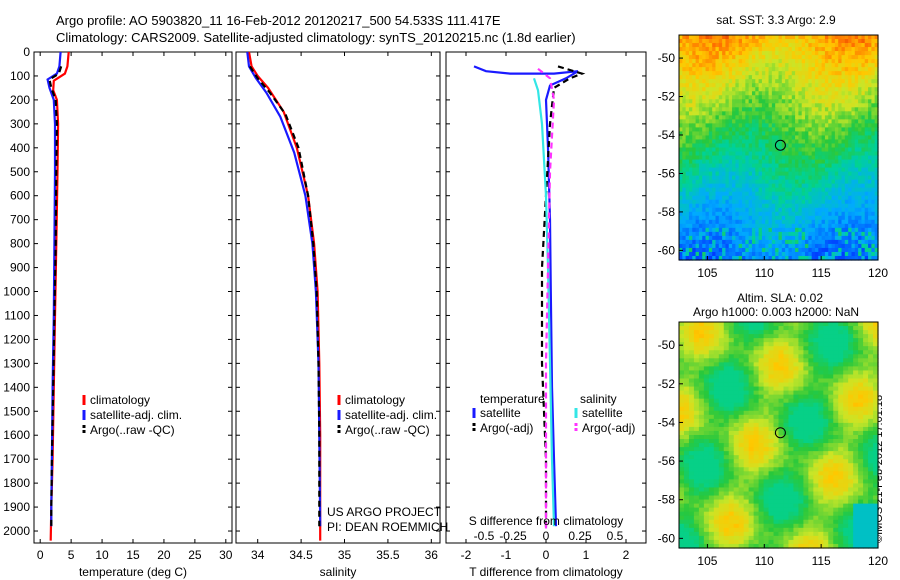 This screenshot has height=580, width=900. I want to click on salinity-xtick-label: 35, so click(345, 555).